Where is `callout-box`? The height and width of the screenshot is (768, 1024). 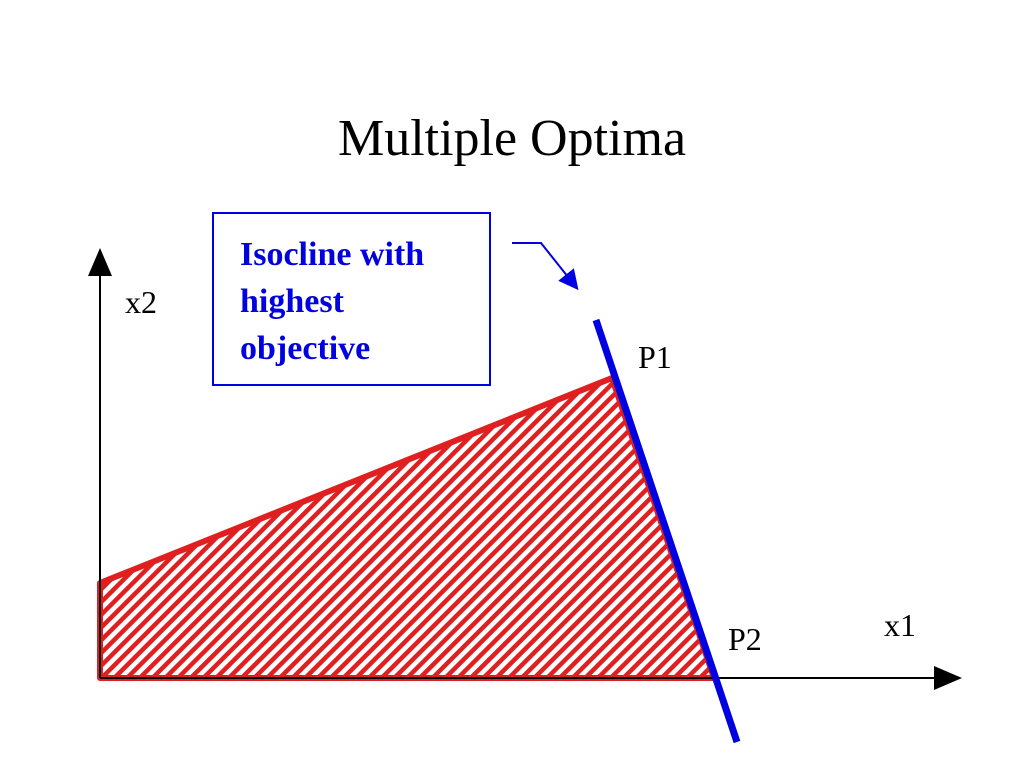
callout-box is located at coordinates (351, 299).